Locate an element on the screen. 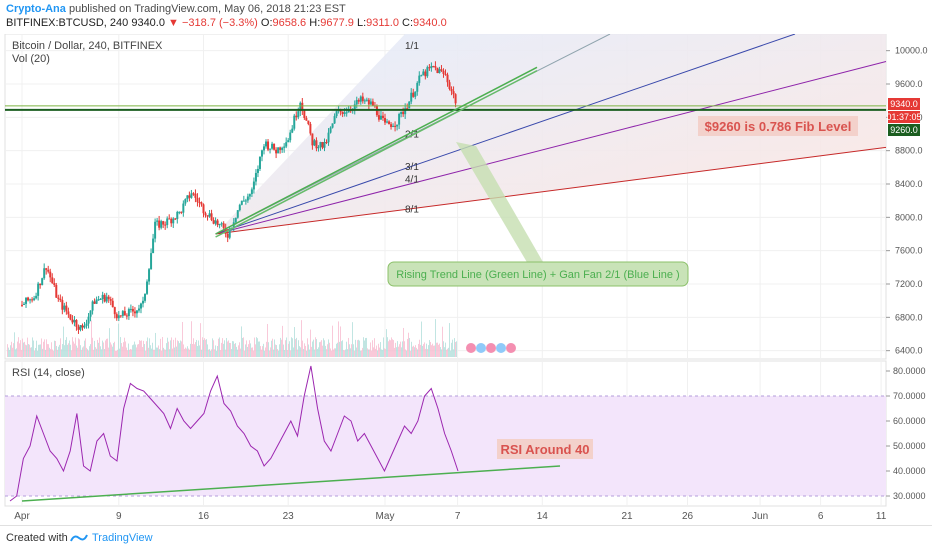  tradingview-brand-link: TradingView is located at coordinates (122, 538).